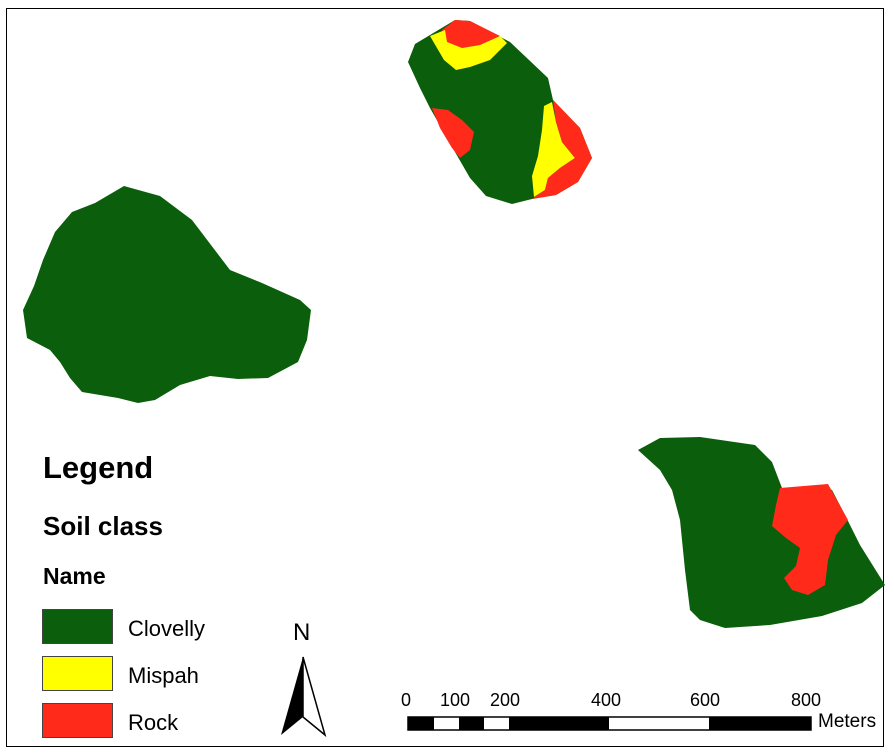 The height and width of the screenshot is (751, 890). What do you see at coordinates (406, 700) in the screenshot?
I see `scale-tick-label: 0` at bounding box center [406, 700].